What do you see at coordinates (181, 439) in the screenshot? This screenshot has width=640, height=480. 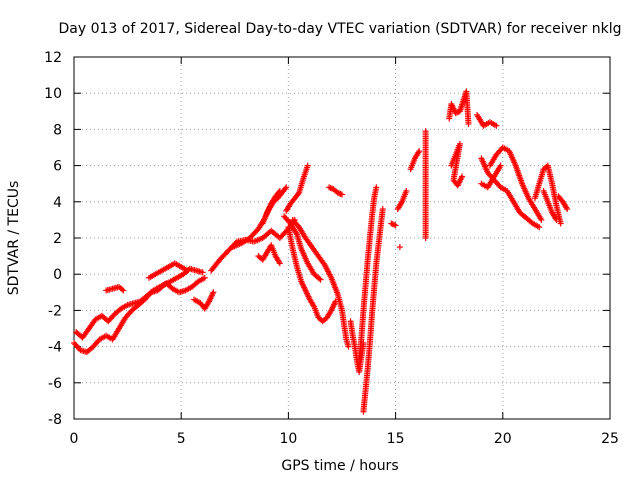 I see `x-tick-label: 5` at bounding box center [181, 439].